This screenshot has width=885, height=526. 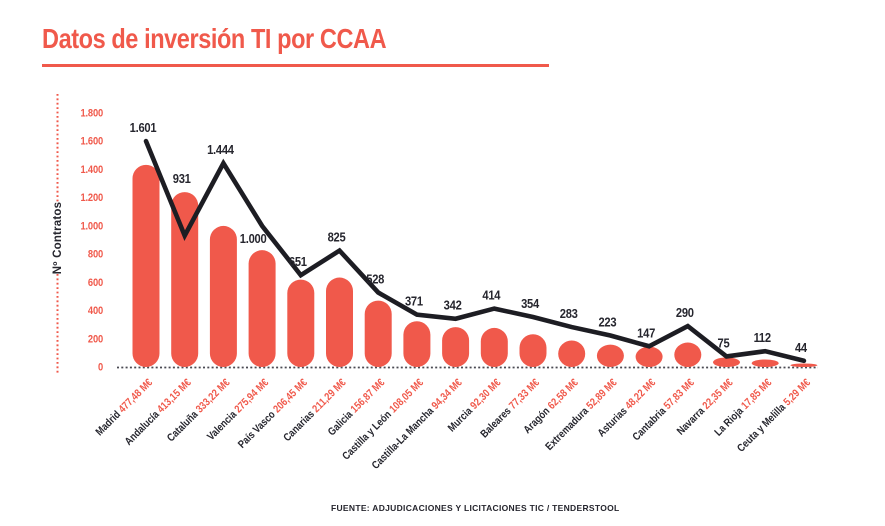 What do you see at coordinates (569, 313) in the screenshot?
I see `line-value-label-aragon: 283` at bounding box center [569, 313].